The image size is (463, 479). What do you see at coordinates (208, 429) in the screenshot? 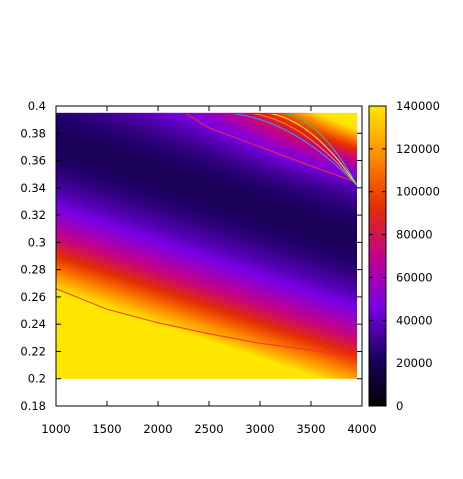
I see `x-tick-label: 2500` at bounding box center [208, 429].